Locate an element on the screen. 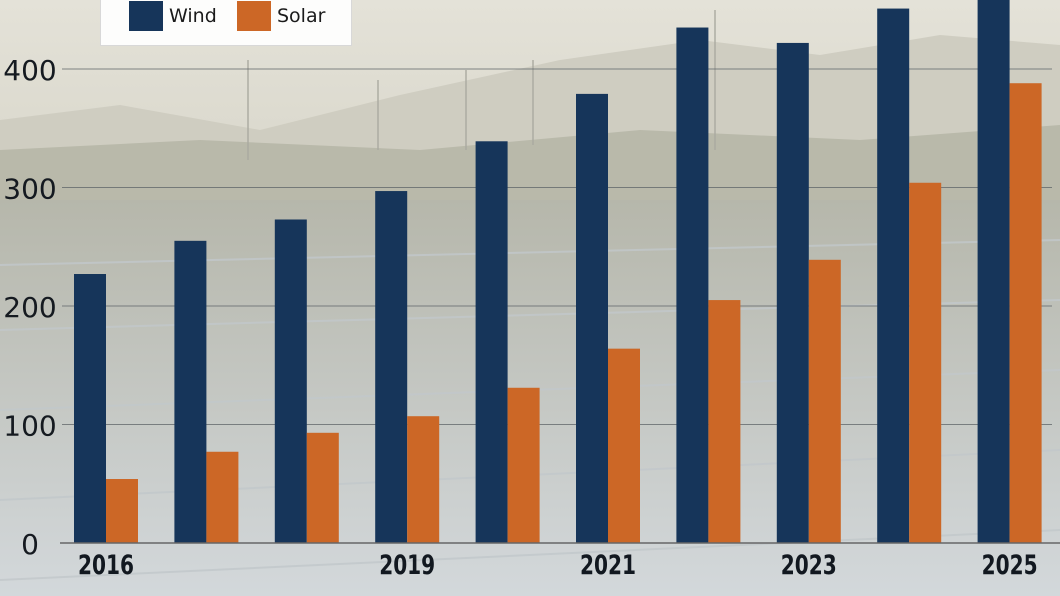 This screenshot has height=596, width=1060. bar-solar-2018 is located at coordinates (322, 487).